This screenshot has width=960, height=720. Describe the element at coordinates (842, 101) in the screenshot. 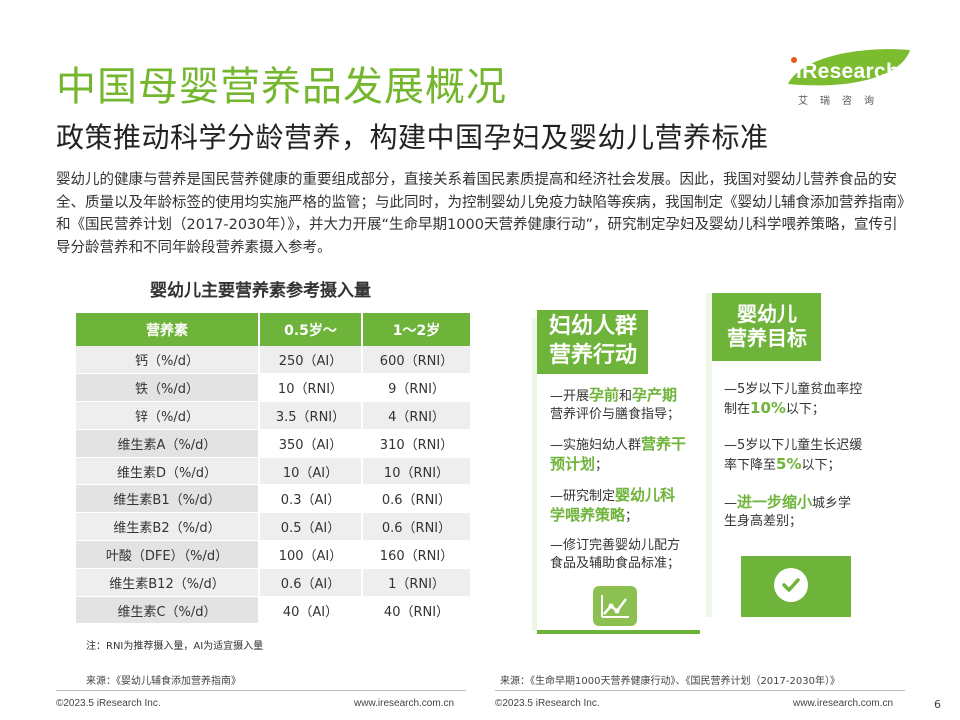

I see `logo-chinese-name: 艾瑞咨询` at that location.